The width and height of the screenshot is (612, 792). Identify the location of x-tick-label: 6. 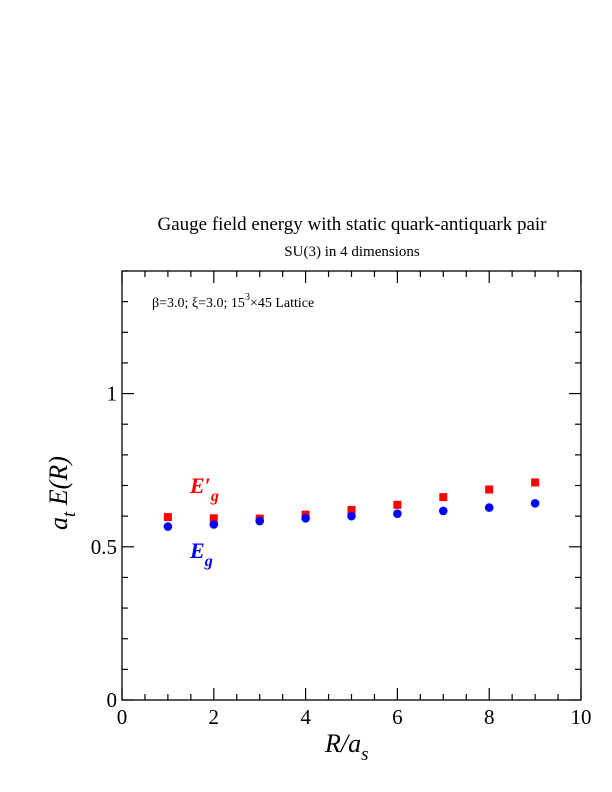
(397, 717).